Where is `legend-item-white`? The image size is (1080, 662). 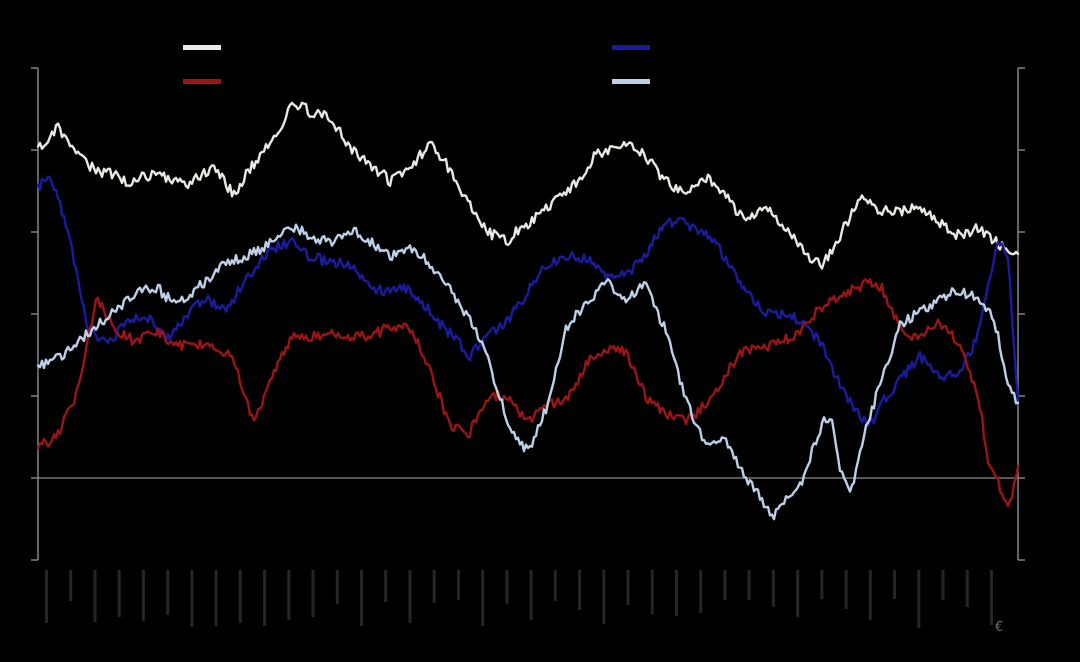
legend-item-white is located at coordinates (206, 47).